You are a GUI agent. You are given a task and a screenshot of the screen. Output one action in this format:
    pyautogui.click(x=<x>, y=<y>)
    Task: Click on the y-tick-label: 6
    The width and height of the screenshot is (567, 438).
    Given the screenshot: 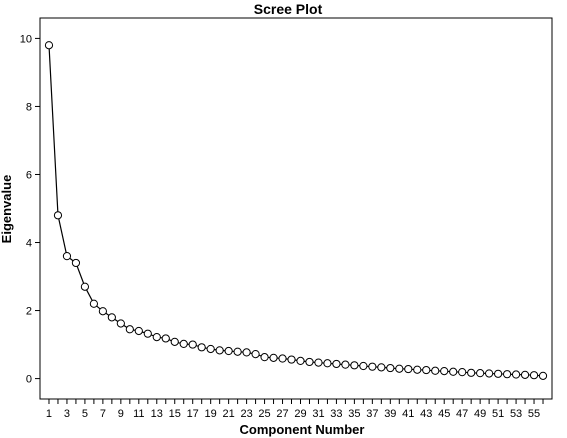 What is the action you would take?
    pyautogui.click(x=29, y=175)
    